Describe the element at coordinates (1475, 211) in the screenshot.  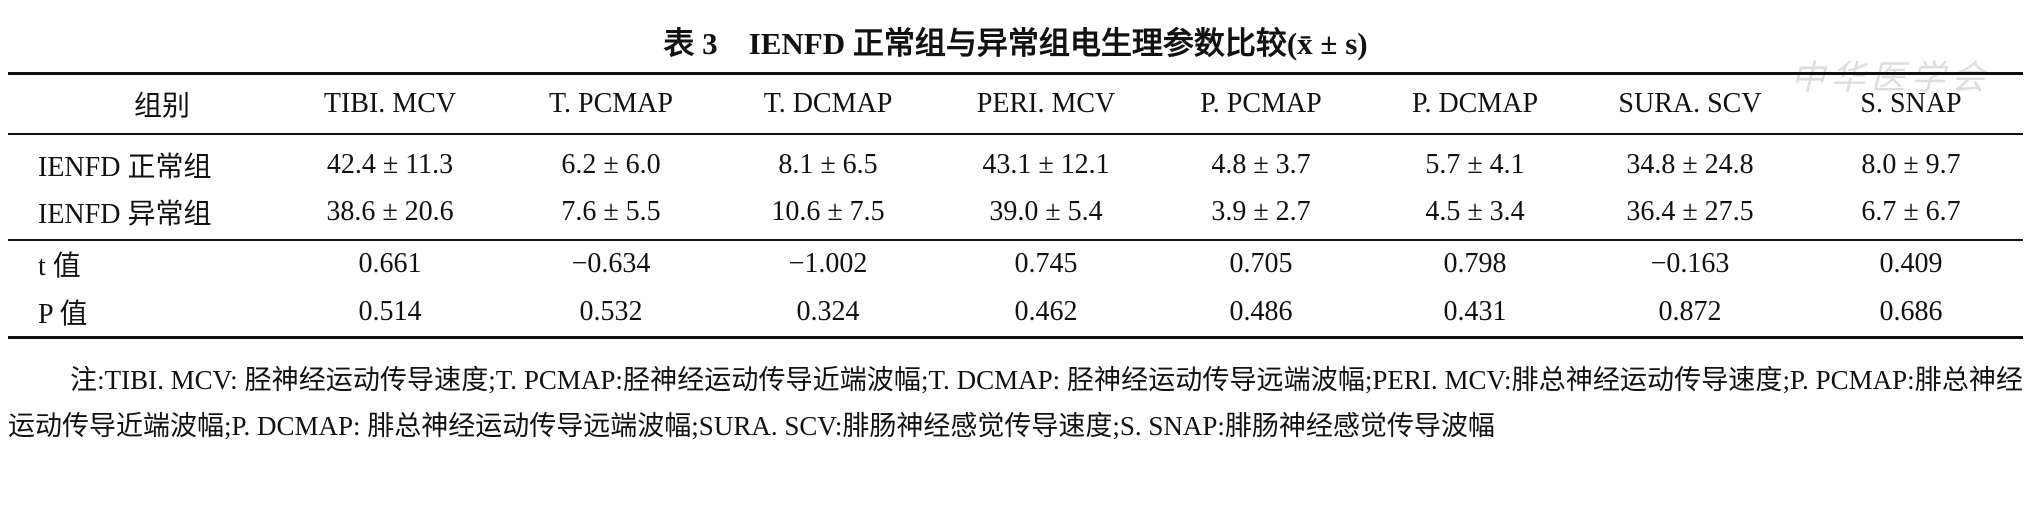
I see `data-cell: 4.5 ± 3.4` at that location.